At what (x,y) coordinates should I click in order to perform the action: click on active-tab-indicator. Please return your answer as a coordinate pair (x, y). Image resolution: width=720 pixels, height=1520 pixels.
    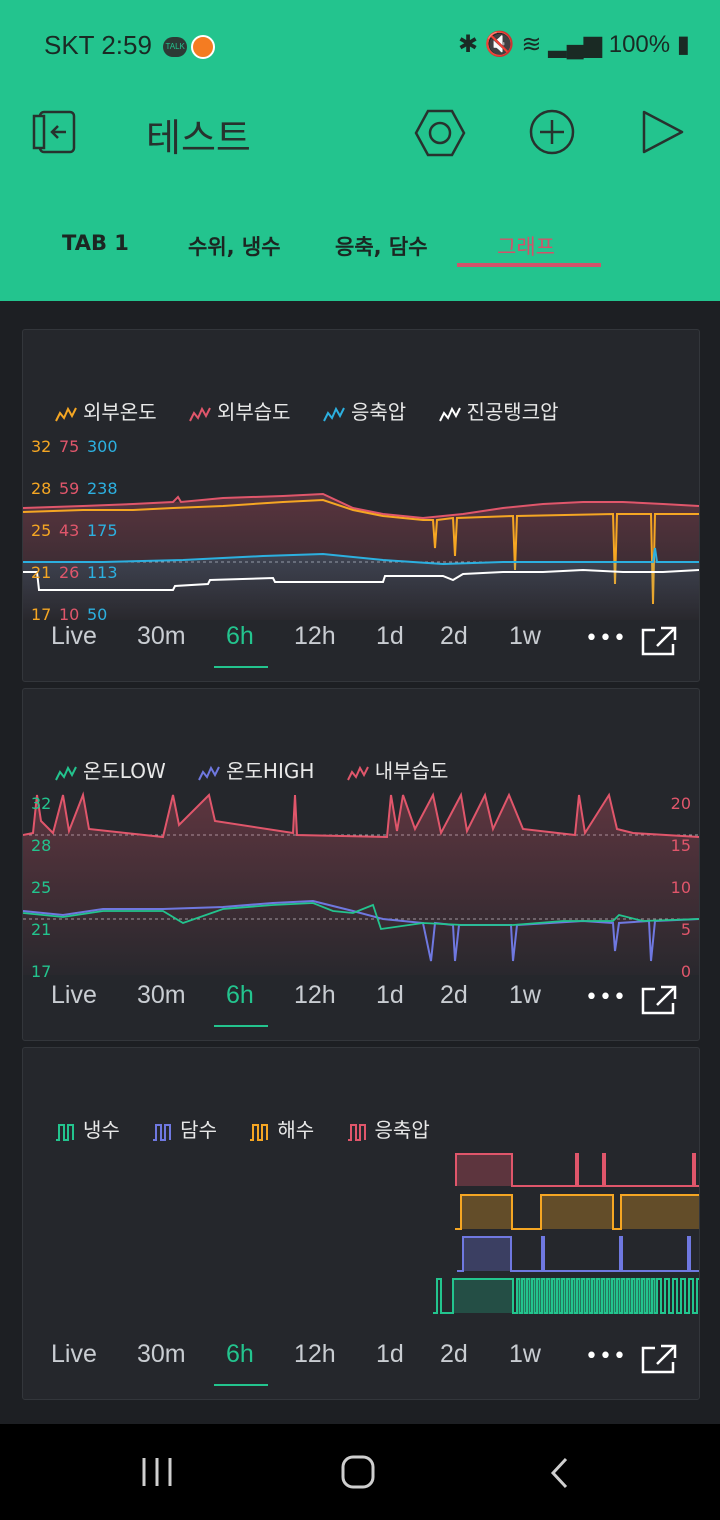
    Looking at the image, I should click on (529, 265).